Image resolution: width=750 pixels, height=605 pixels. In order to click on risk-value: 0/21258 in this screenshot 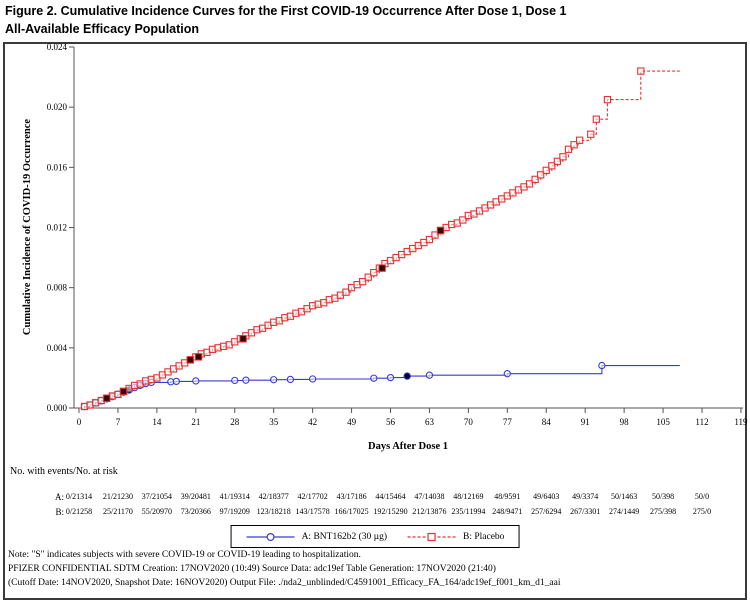, I will do `click(79, 511)`.